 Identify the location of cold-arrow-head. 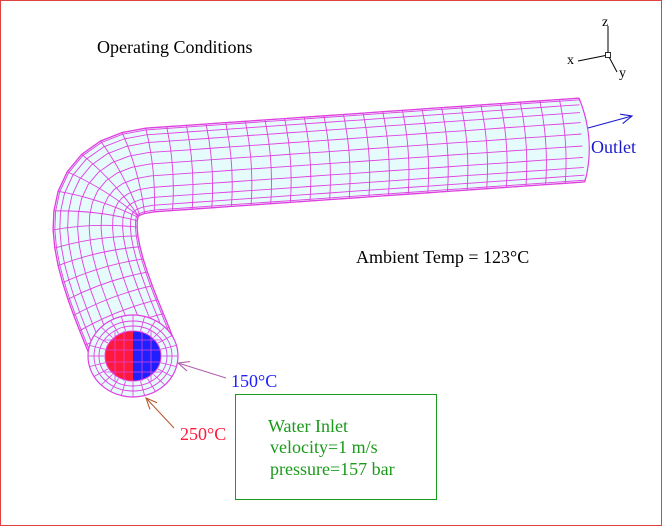
(183, 366).